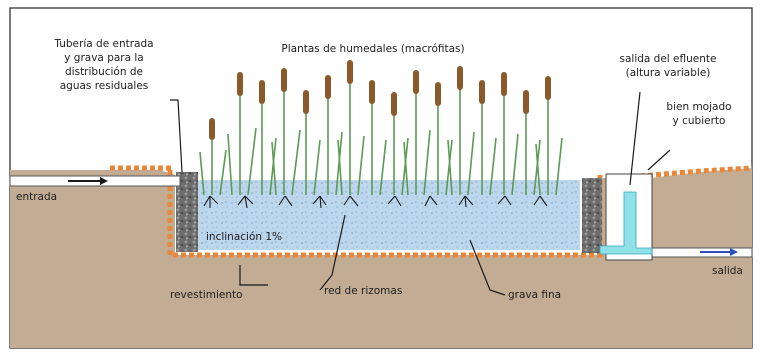  What do you see at coordinates (372, 49) in the screenshot?
I see `label-plants: Plantas de humedales (macrófitas)` at bounding box center [372, 49].